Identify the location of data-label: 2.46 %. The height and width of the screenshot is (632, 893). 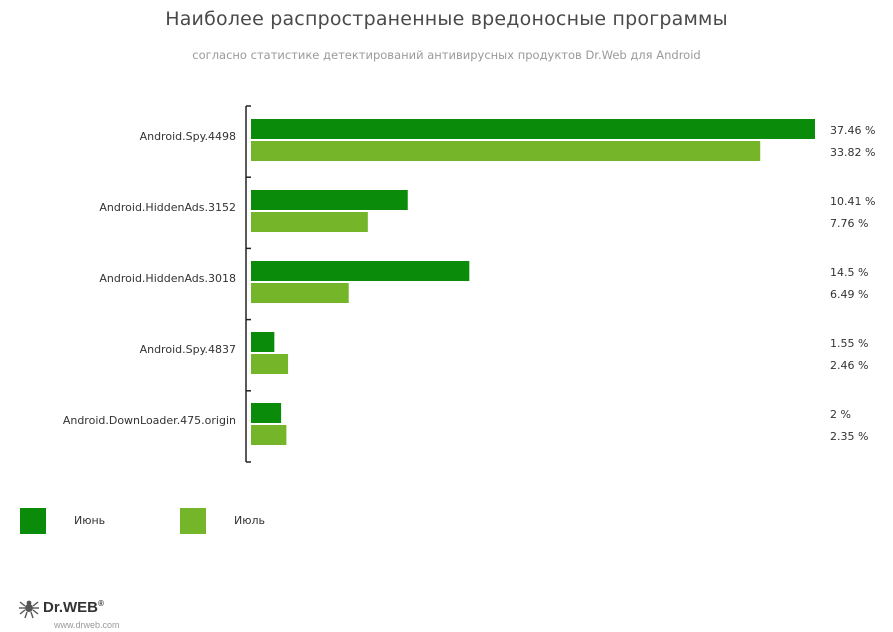
(849, 365).